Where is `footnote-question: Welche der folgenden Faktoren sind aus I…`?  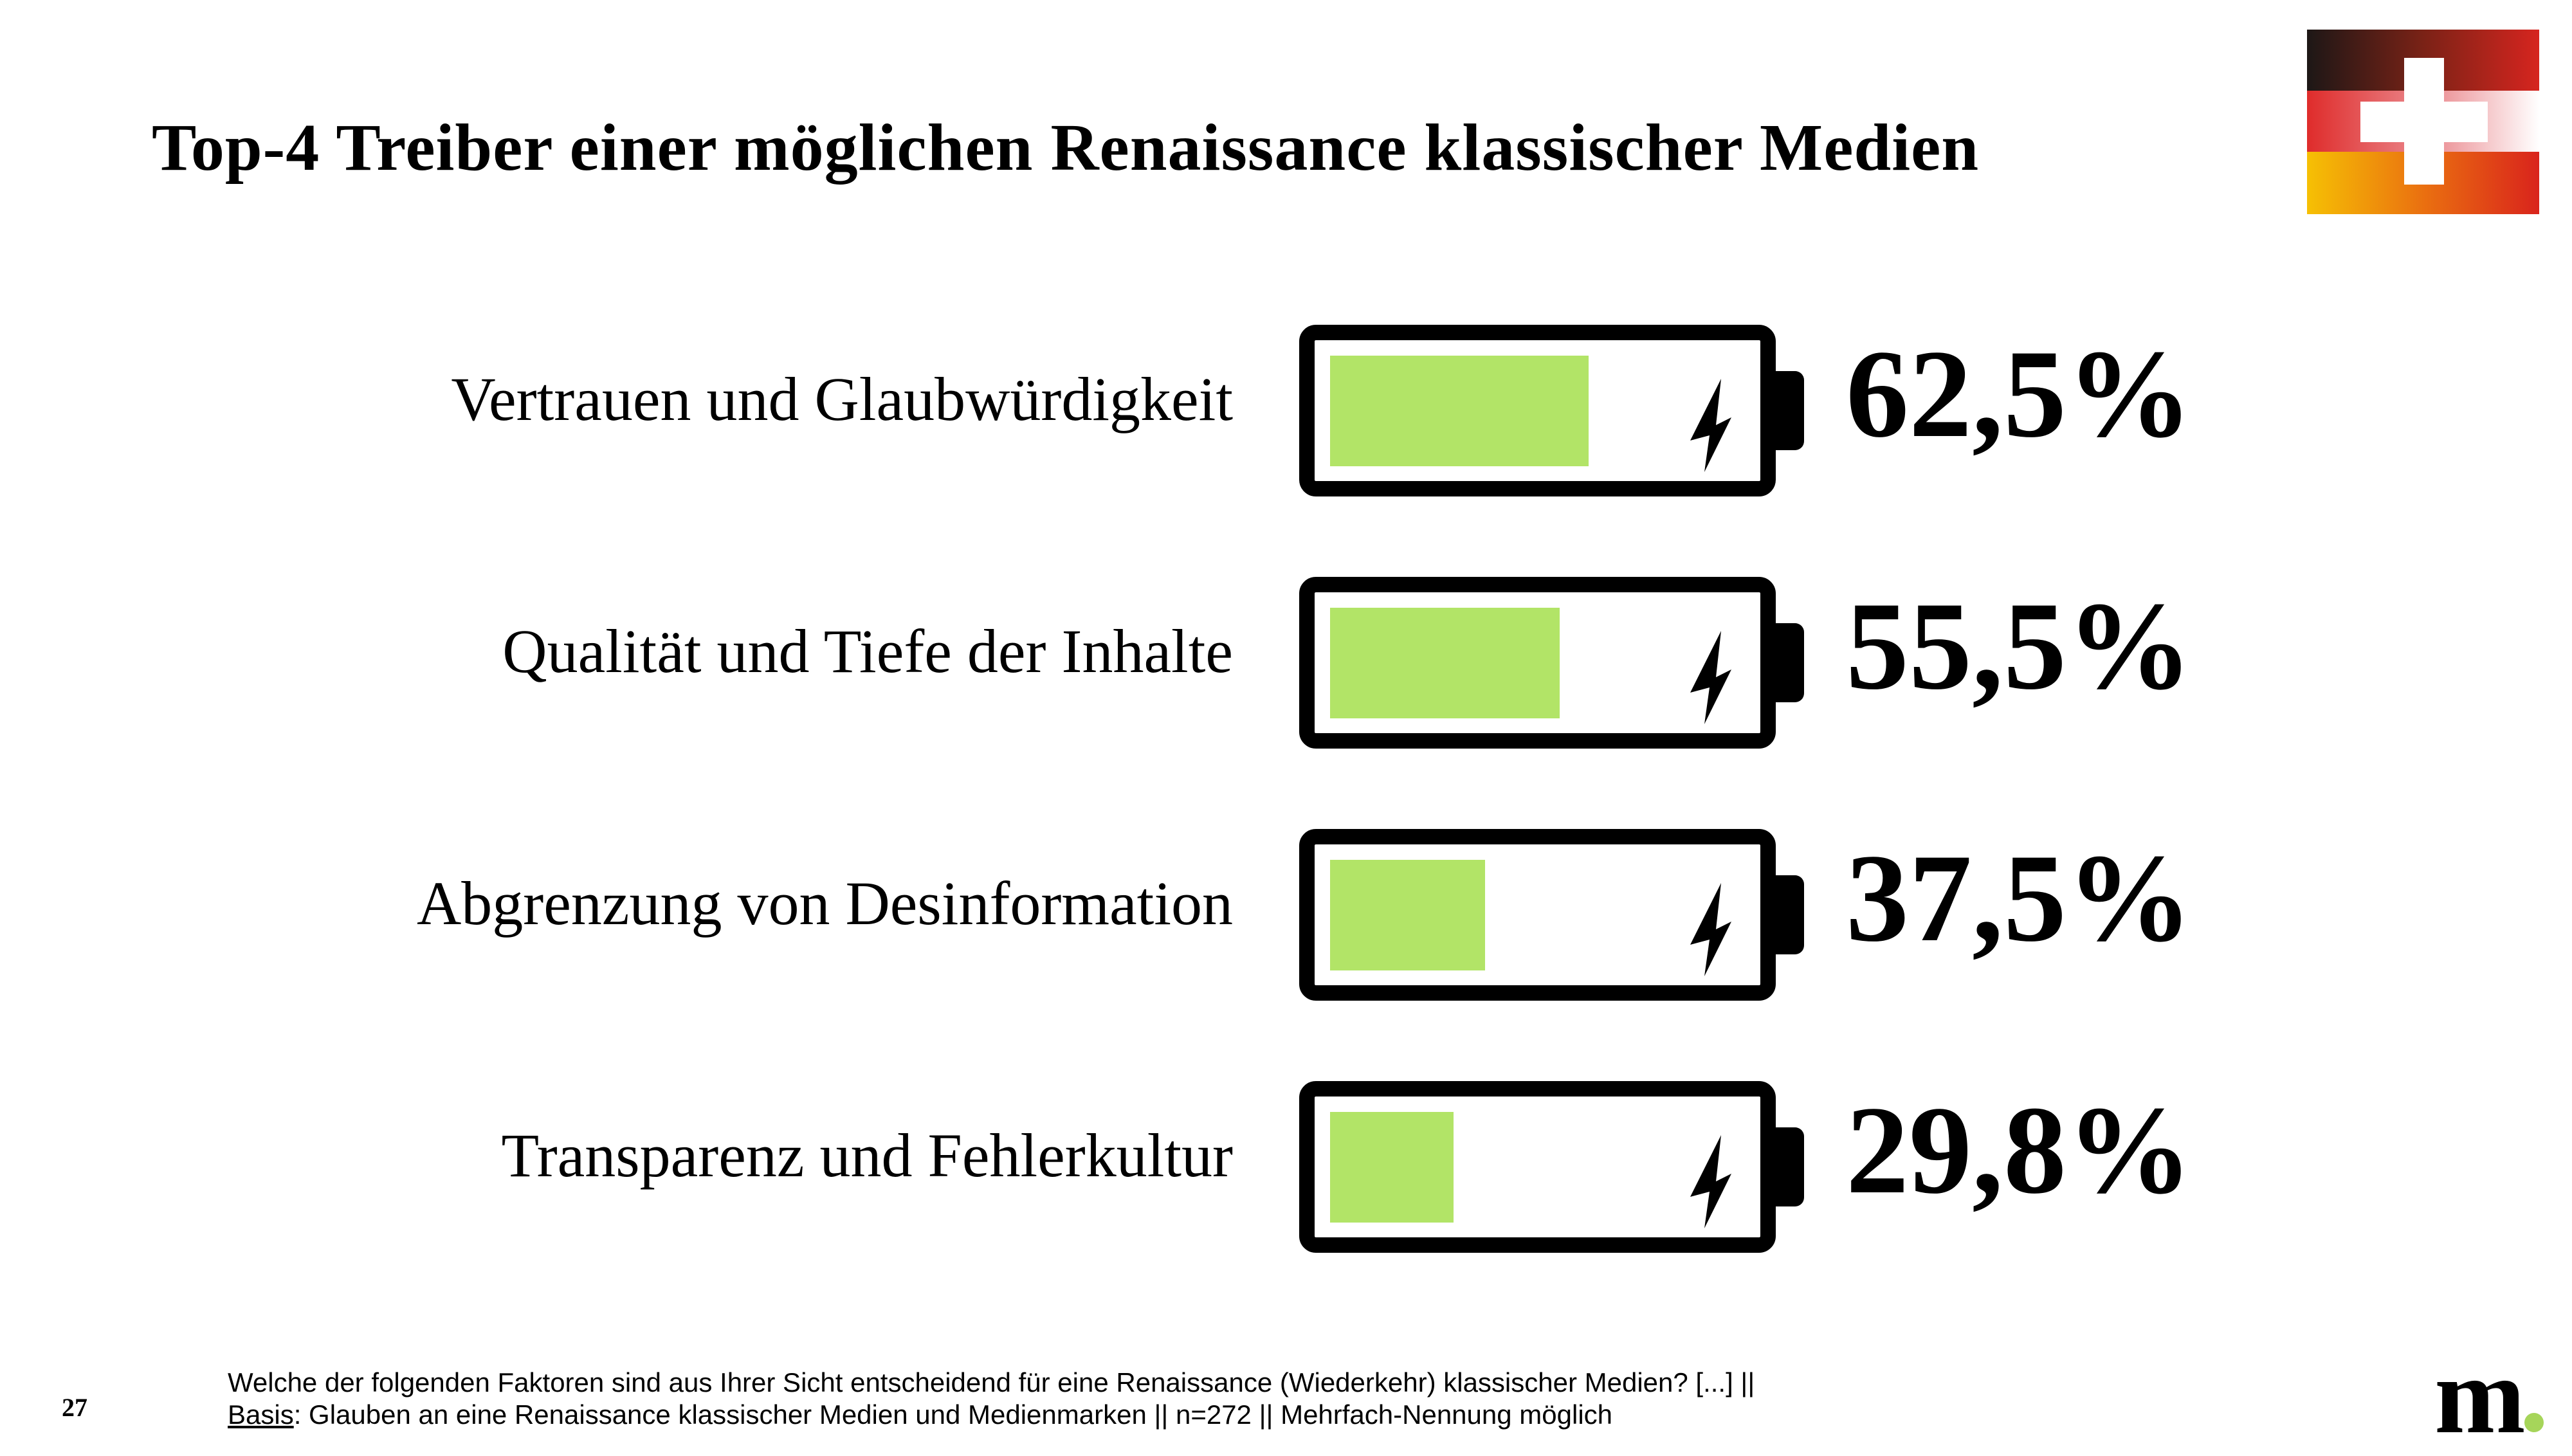 footnote-question: Welche der folgenden Faktoren sind aus I… is located at coordinates (991, 1382).